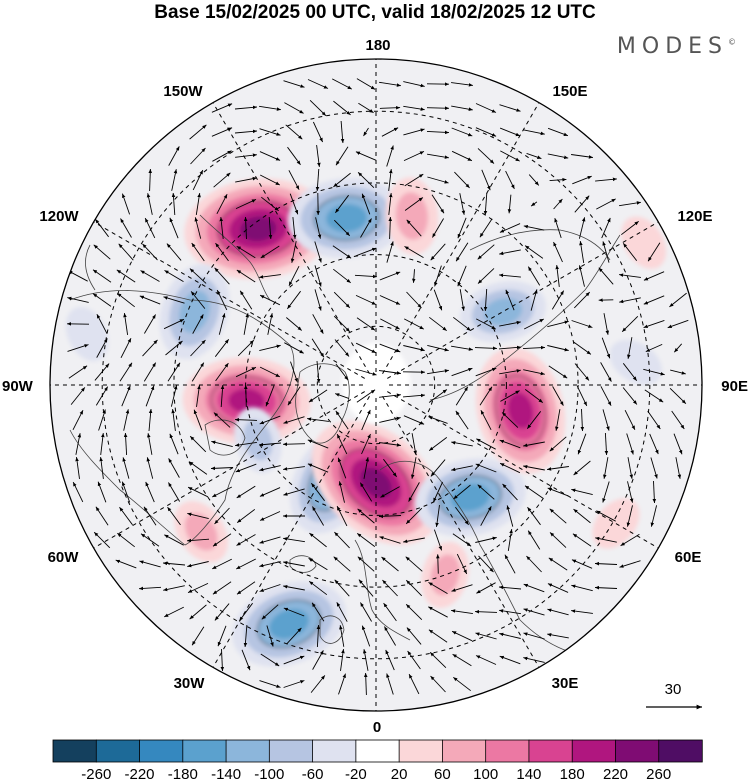 This screenshot has width=750, height=783. I want to click on lon-label-60e: 60E, so click(688, 557).